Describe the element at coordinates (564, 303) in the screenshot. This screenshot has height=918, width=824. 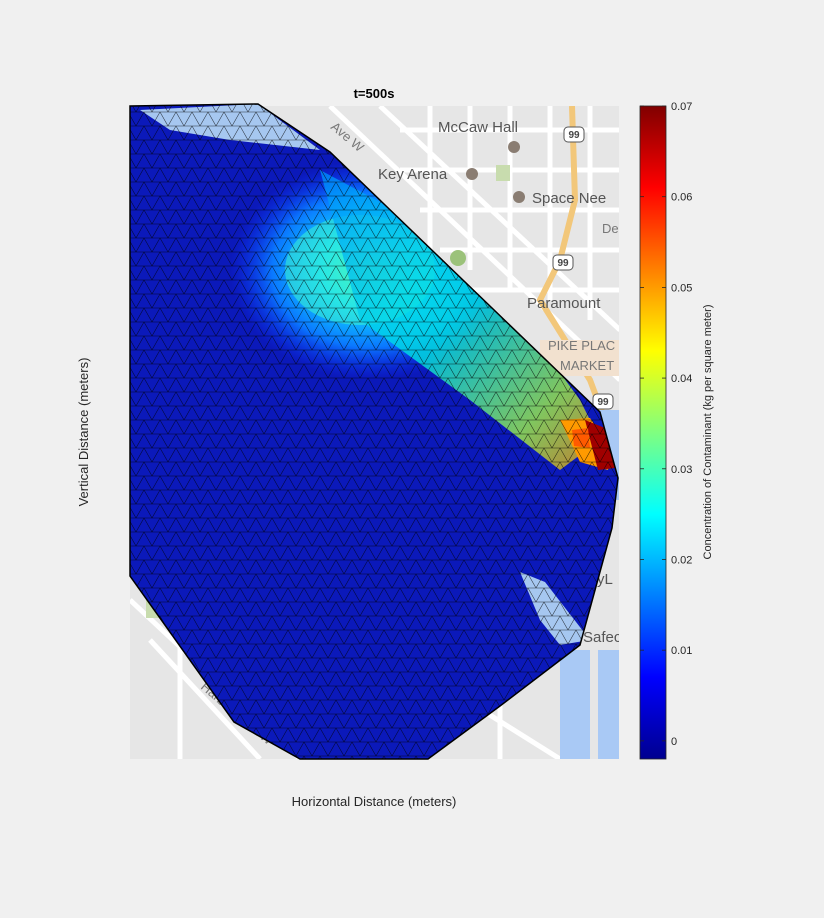
I see `map-label: Paramount` at that location.